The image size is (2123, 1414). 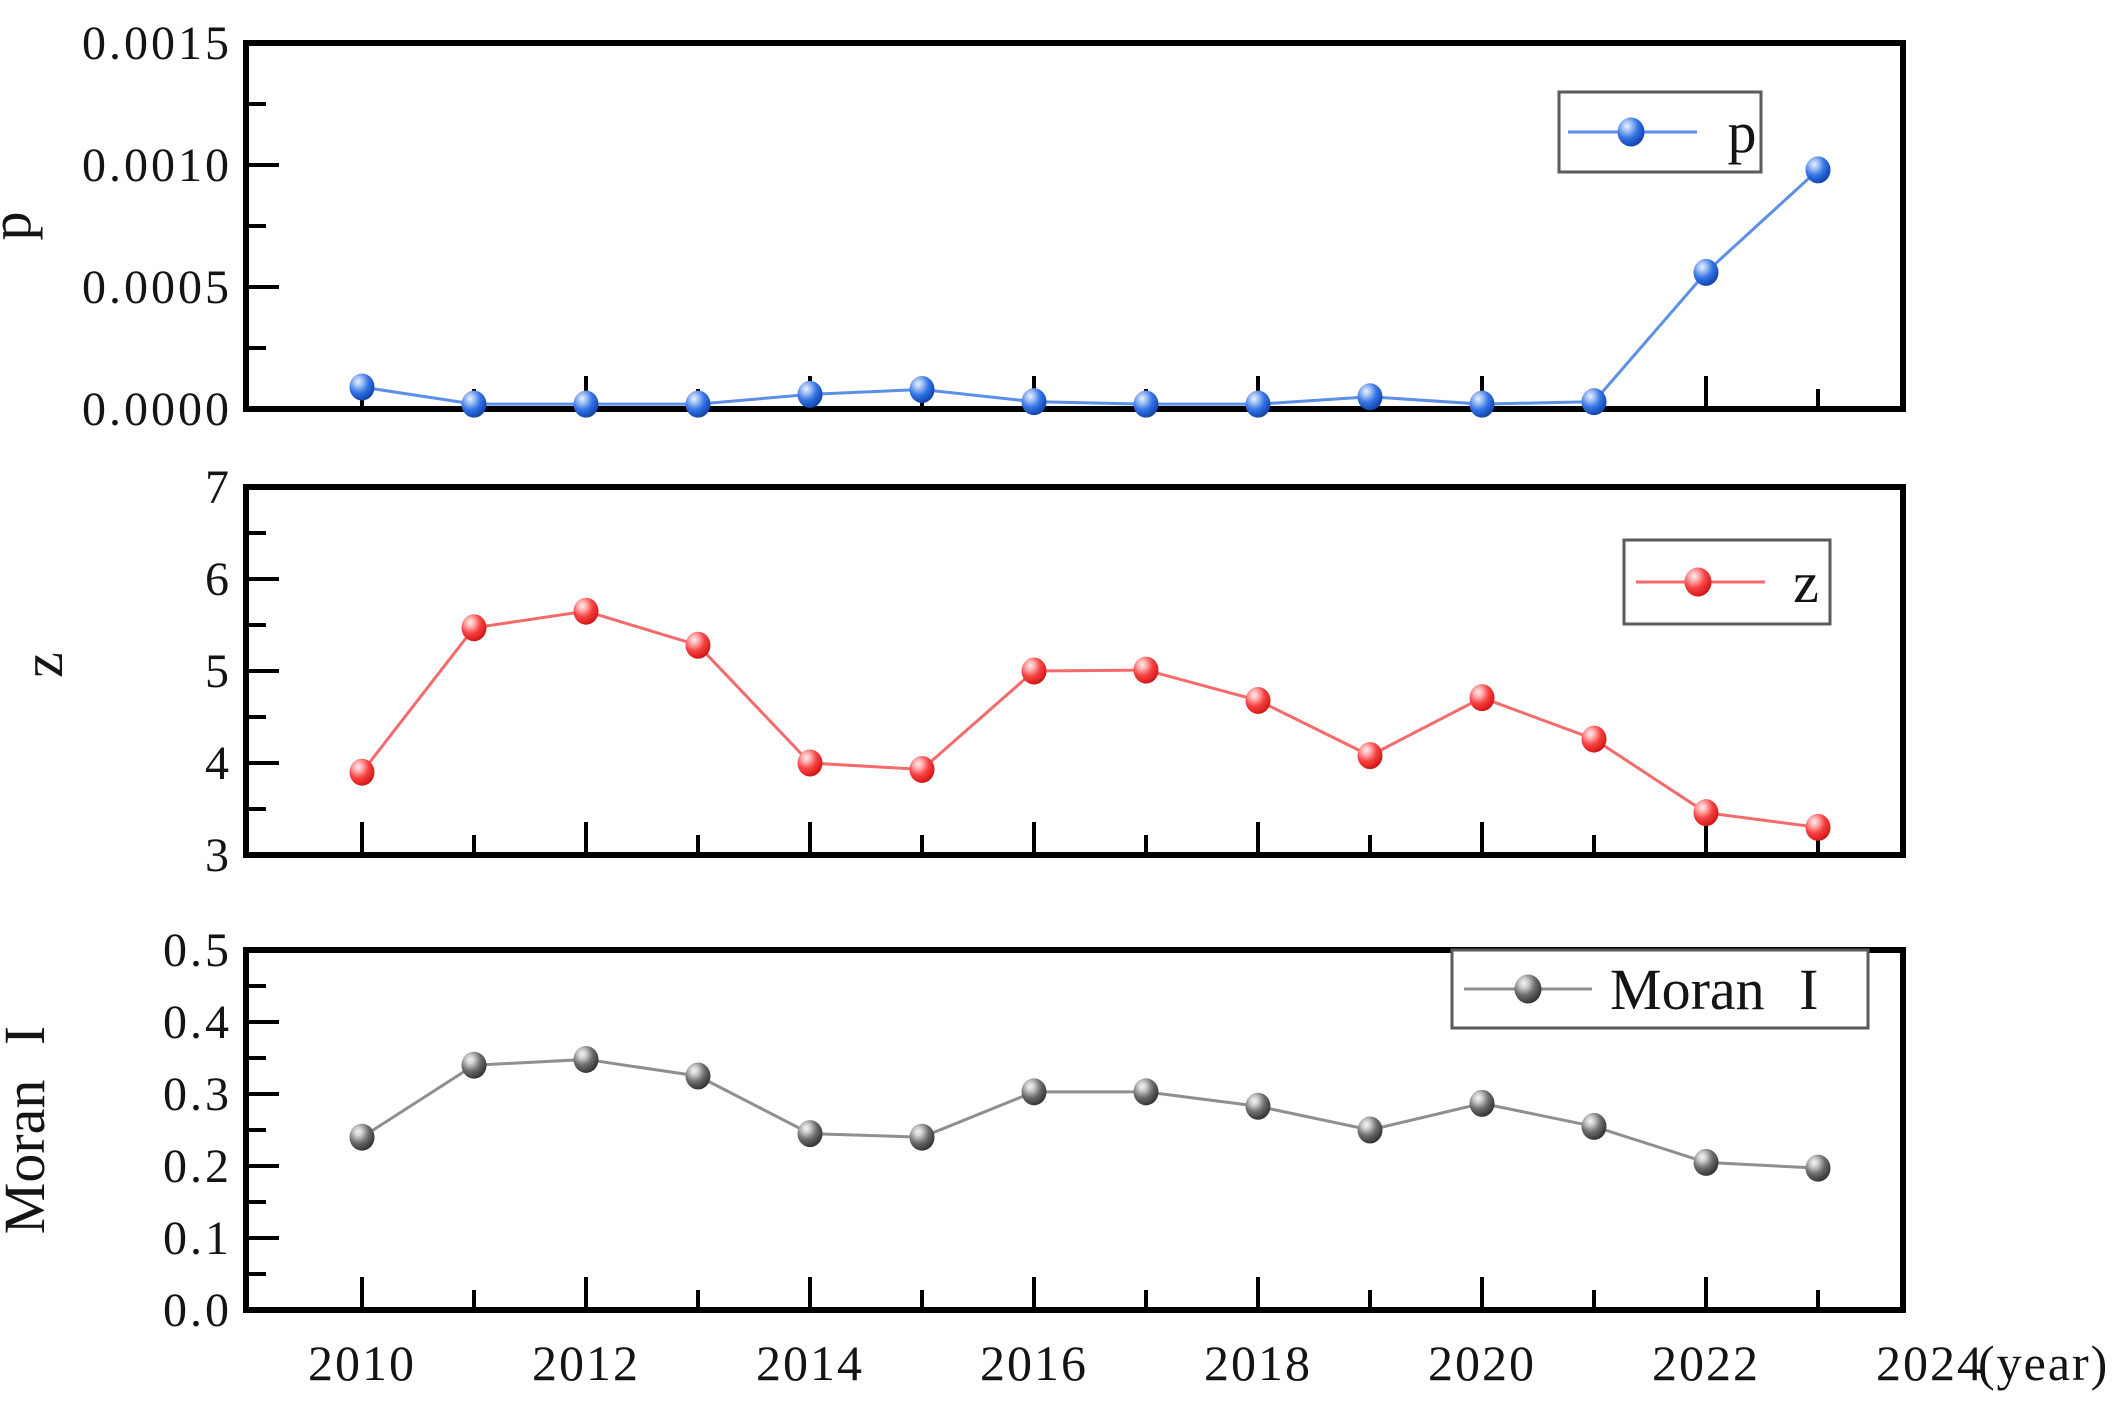 I want to click on moran-legend: Moran I, so click(x=1660, y=989).